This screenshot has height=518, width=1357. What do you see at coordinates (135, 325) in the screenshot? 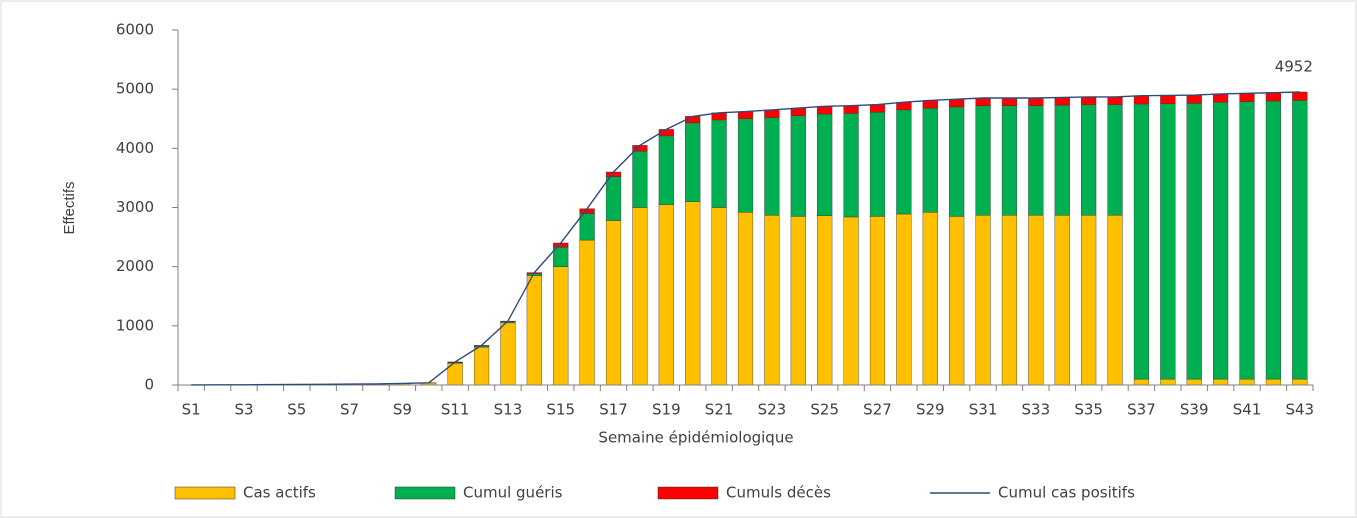
I see `y-tick-label: 1000` at bounding box center [135, 325].